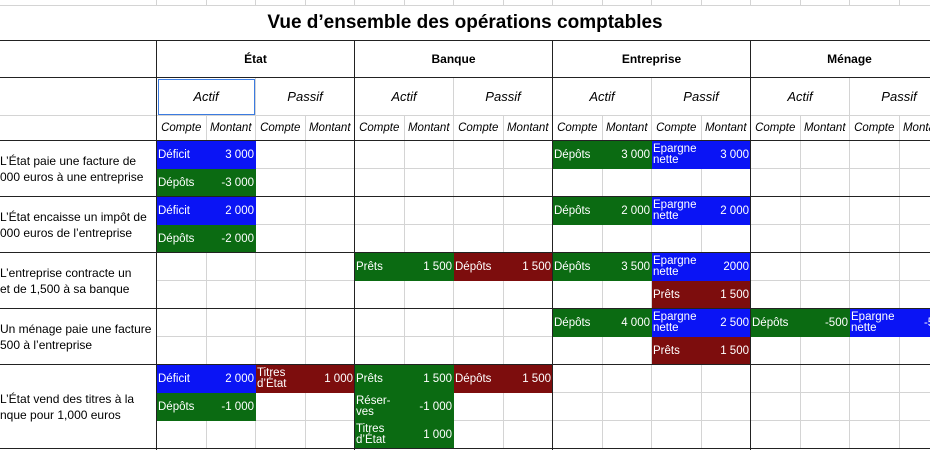 The height and width of the screenshot is (450, 930). Describe the element at coordinates (156, 245) in the screenshot. I see `label-border` at that location.